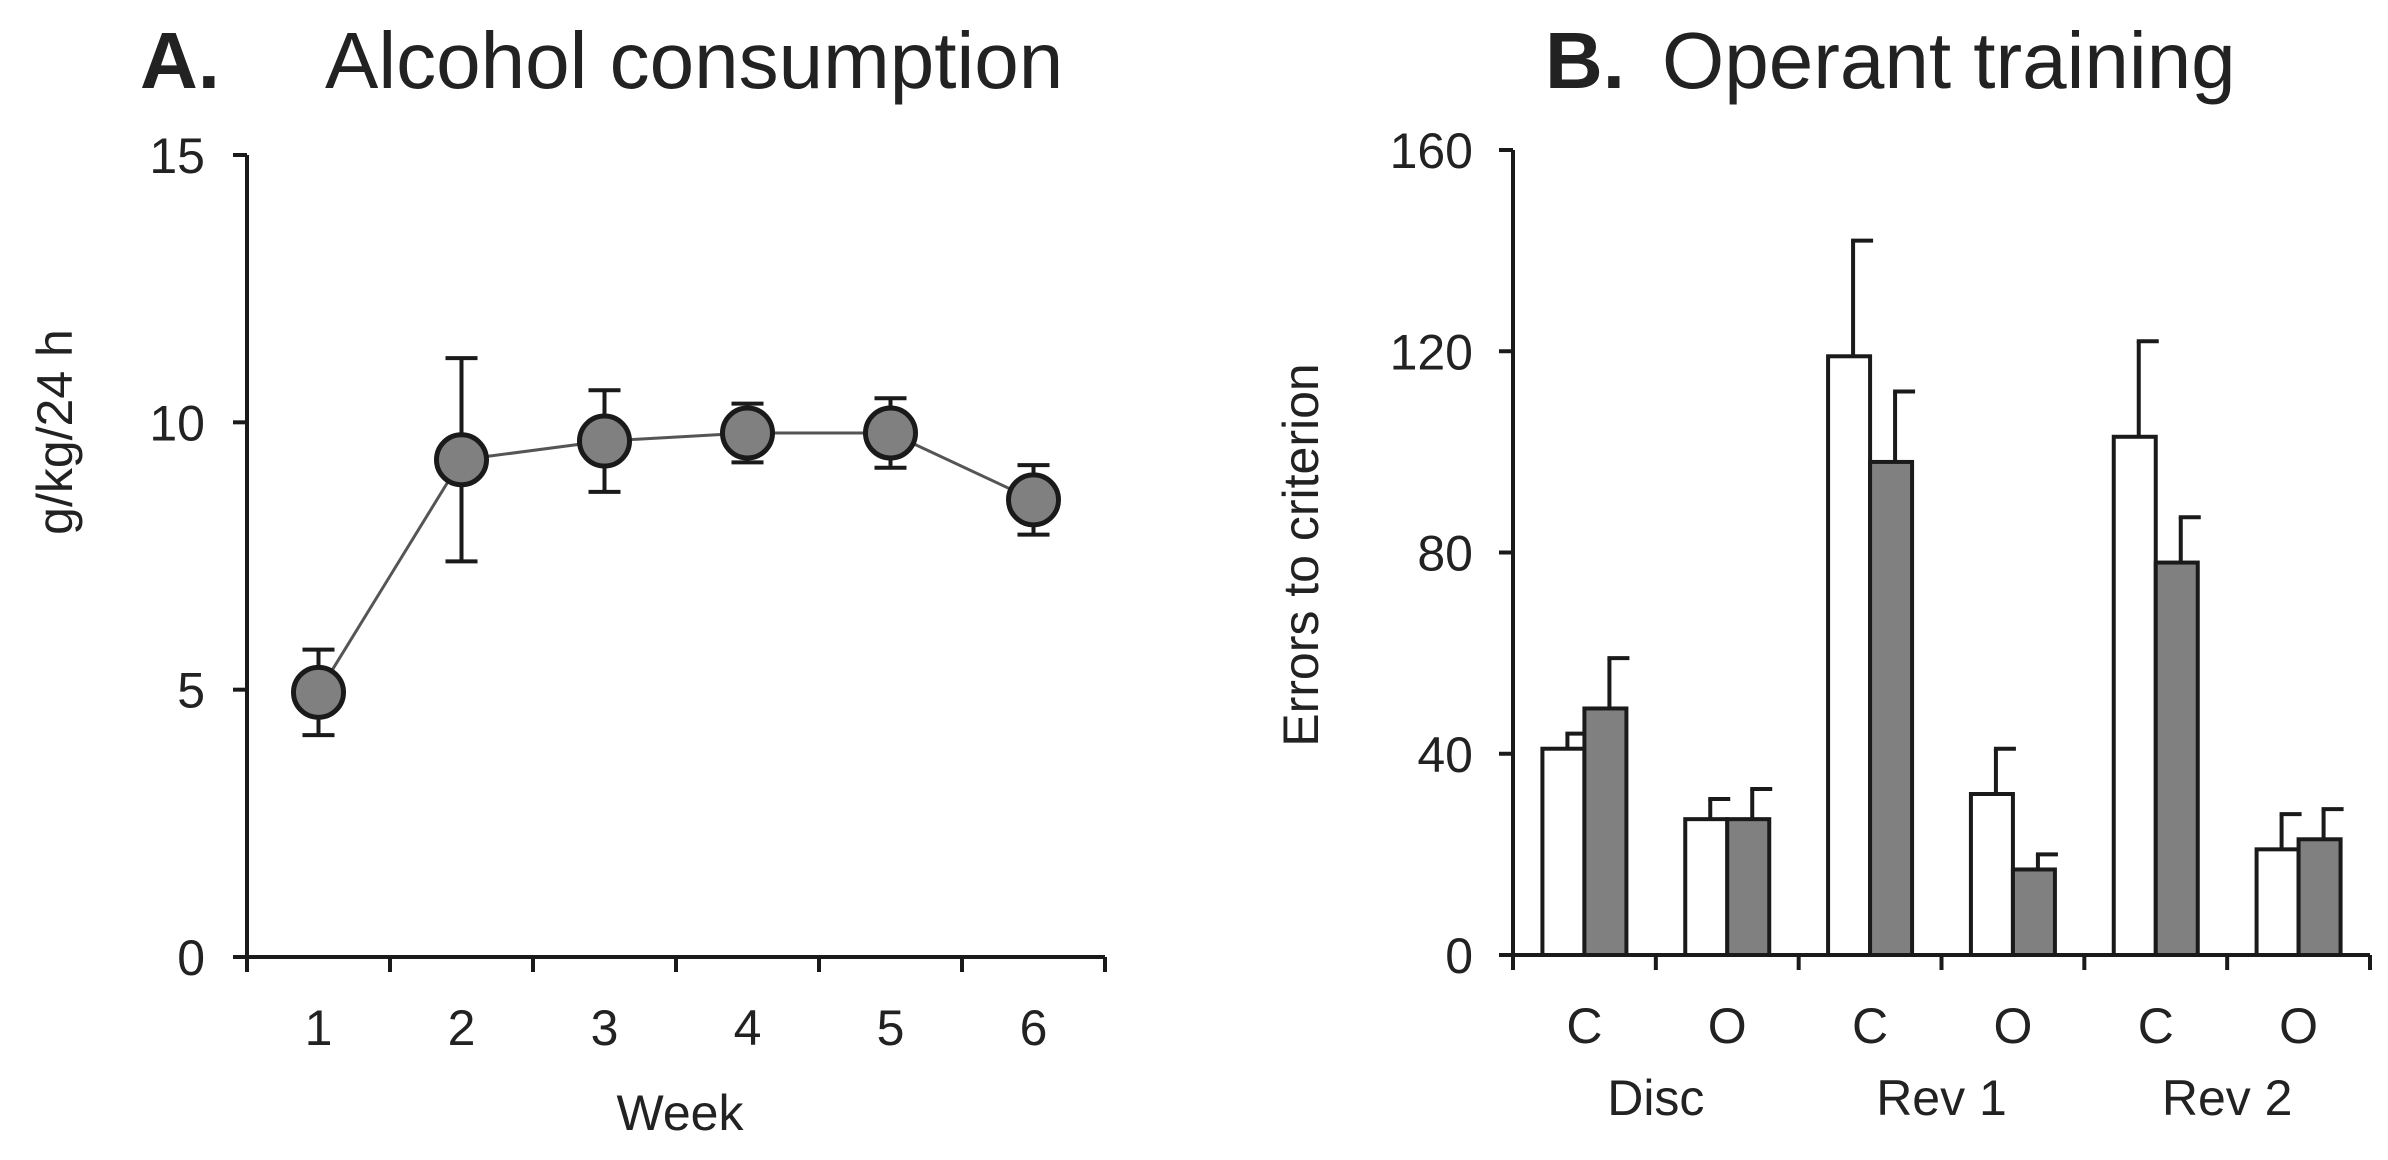  What do you see at coordinates (1445, 554) in the screenshot?
I see `panel-b-y-tick-label: 80` at bounding box center [1445, 554].